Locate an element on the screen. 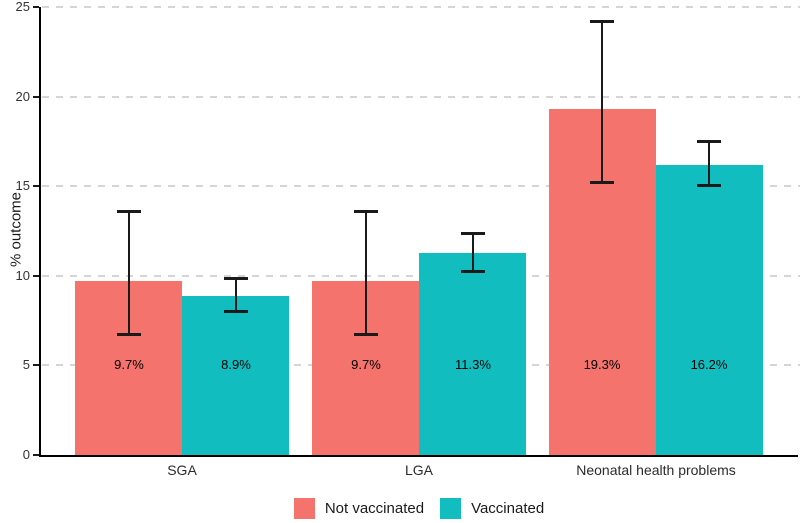 Image resolution: width=800 pixels, height=523 pixels. bar-vaccinated-sga is located at coordinates (235, 375).